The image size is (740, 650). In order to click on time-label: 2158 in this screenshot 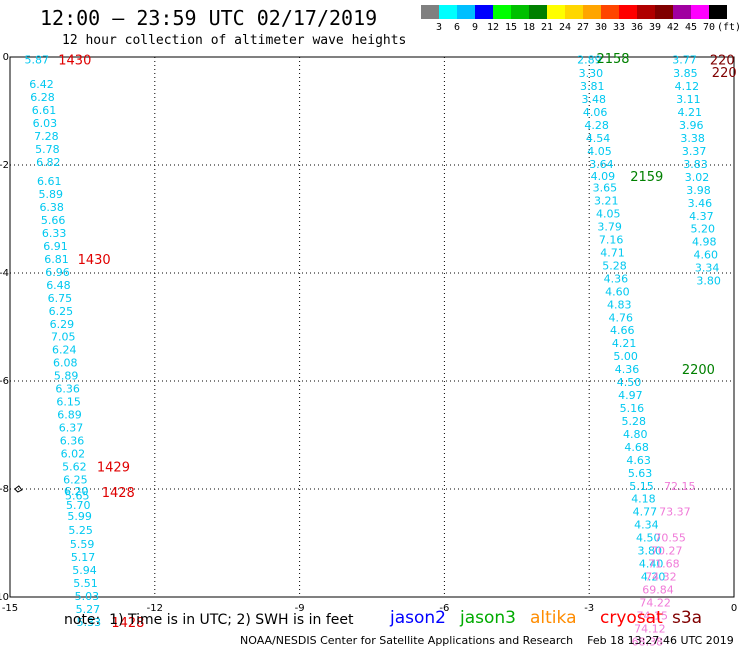, I will do `click(612, 59)`.